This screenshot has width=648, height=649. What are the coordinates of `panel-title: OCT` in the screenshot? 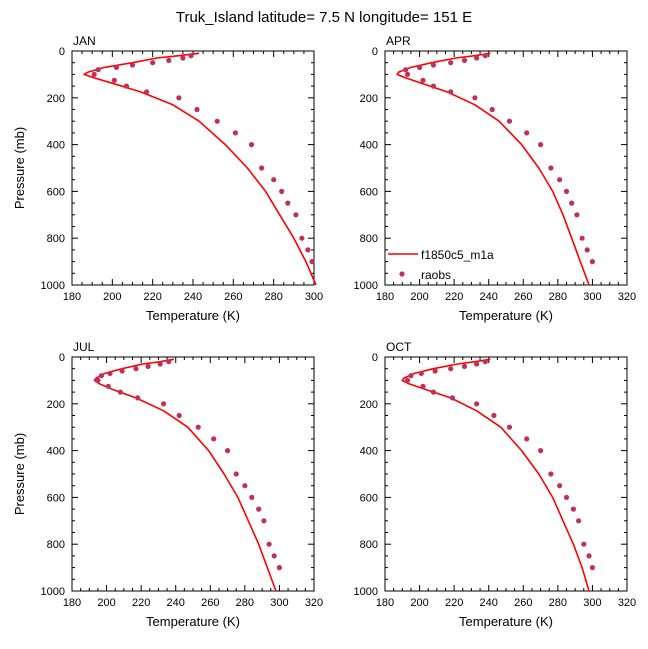 It's located at (399, 347).